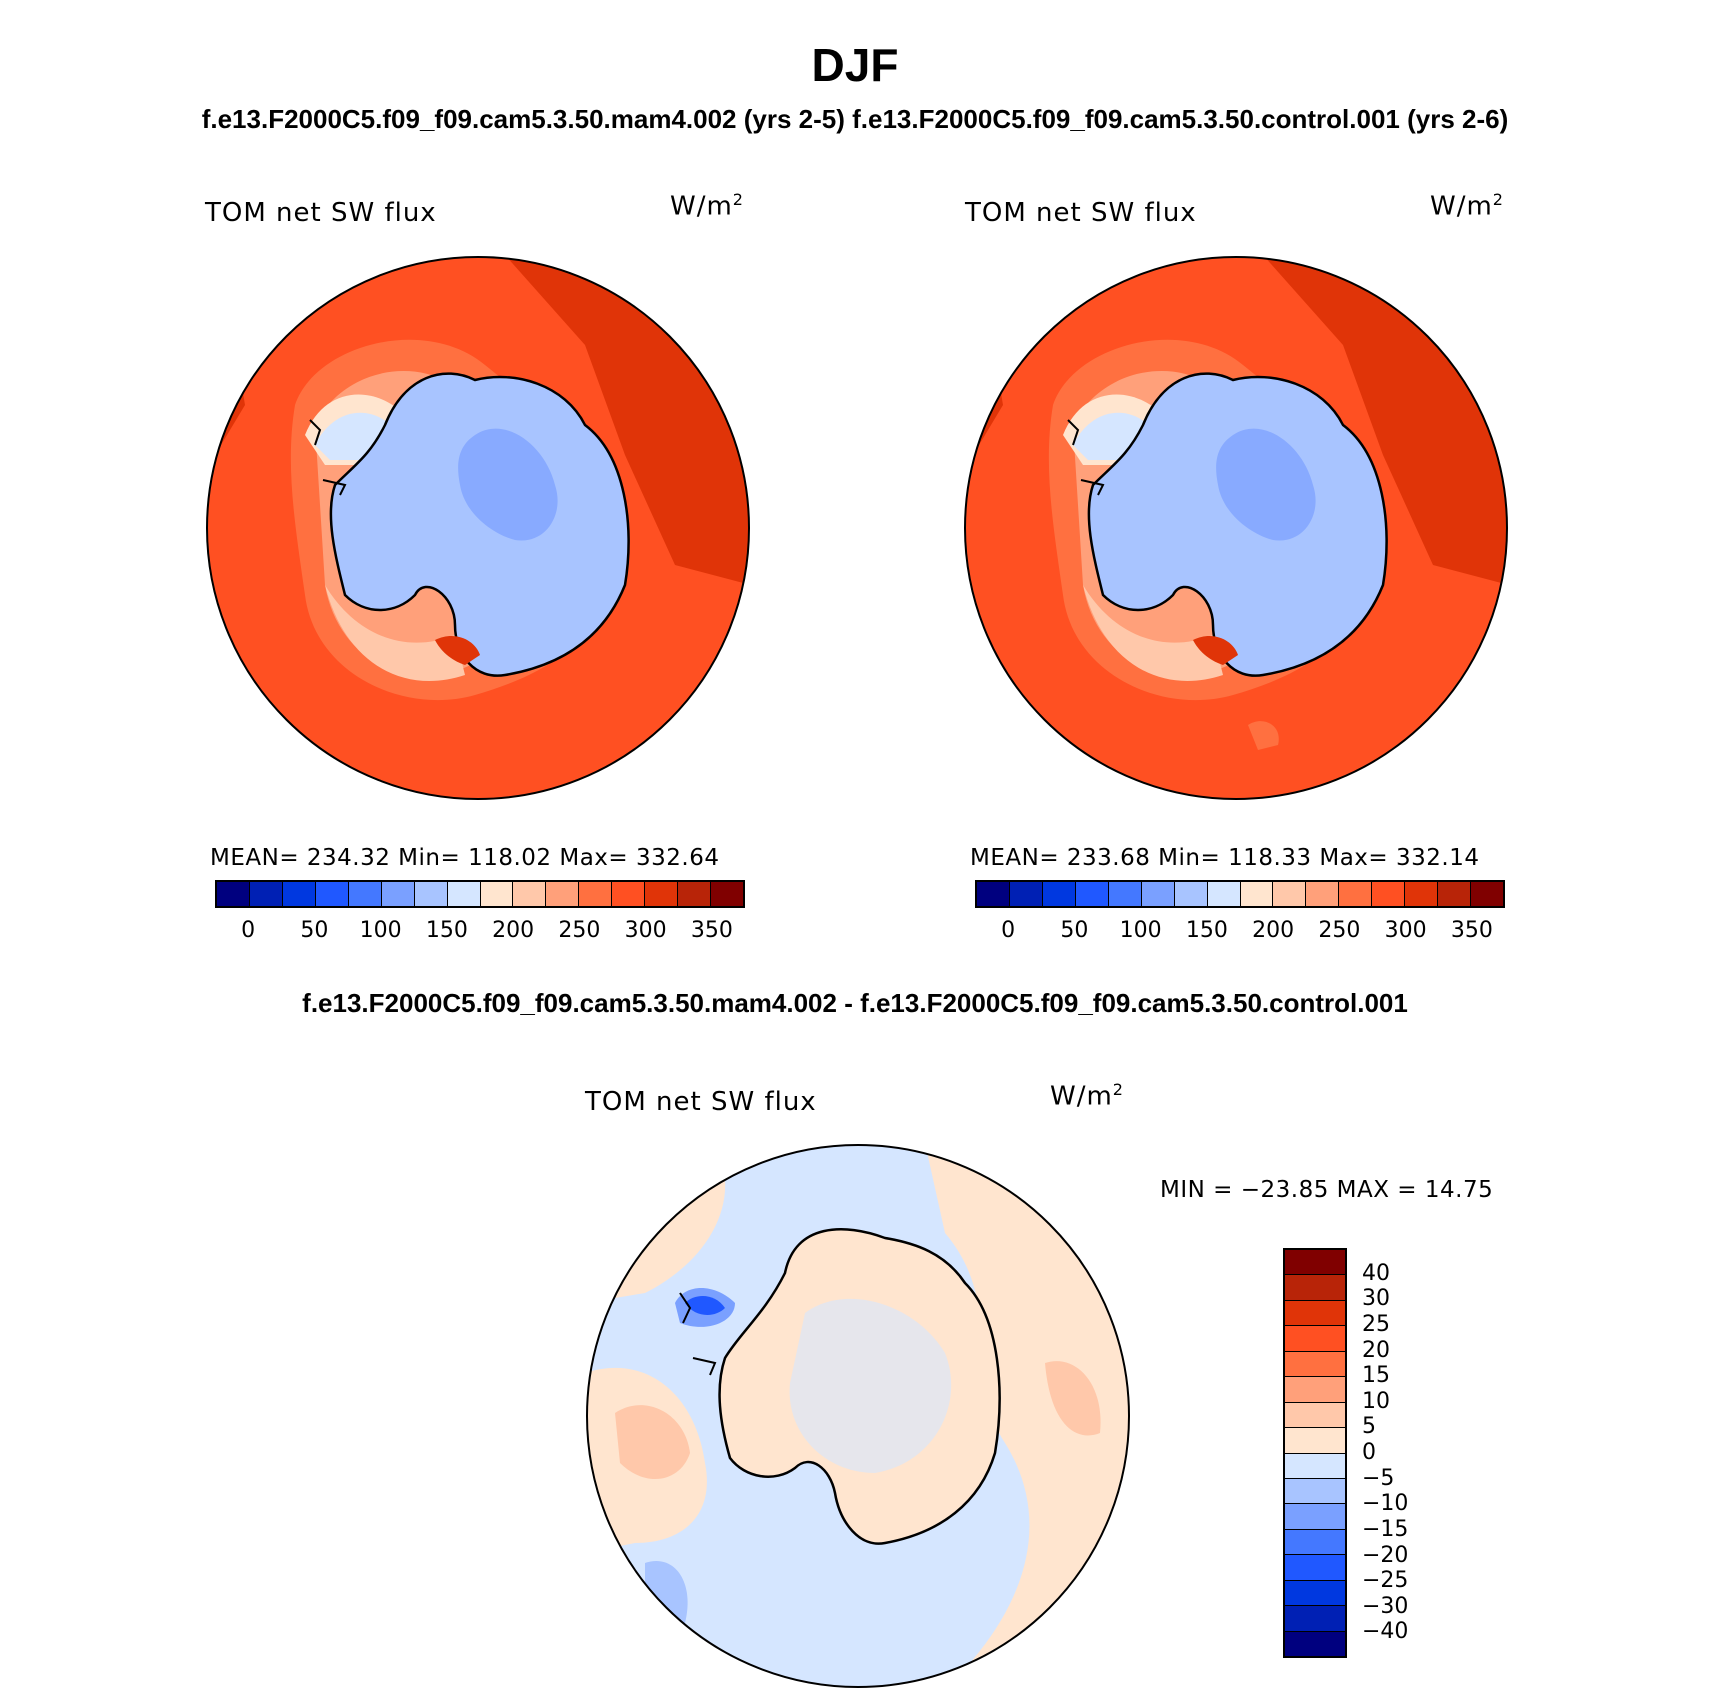 This screenshot has width=1710, height=1689. What do you see at coordinates (480, 933) in the screenshot?
I see `panel-1-colorbar-ticks: 0 50 100 150 200 250 300 350` at bounding box center [480, 933].